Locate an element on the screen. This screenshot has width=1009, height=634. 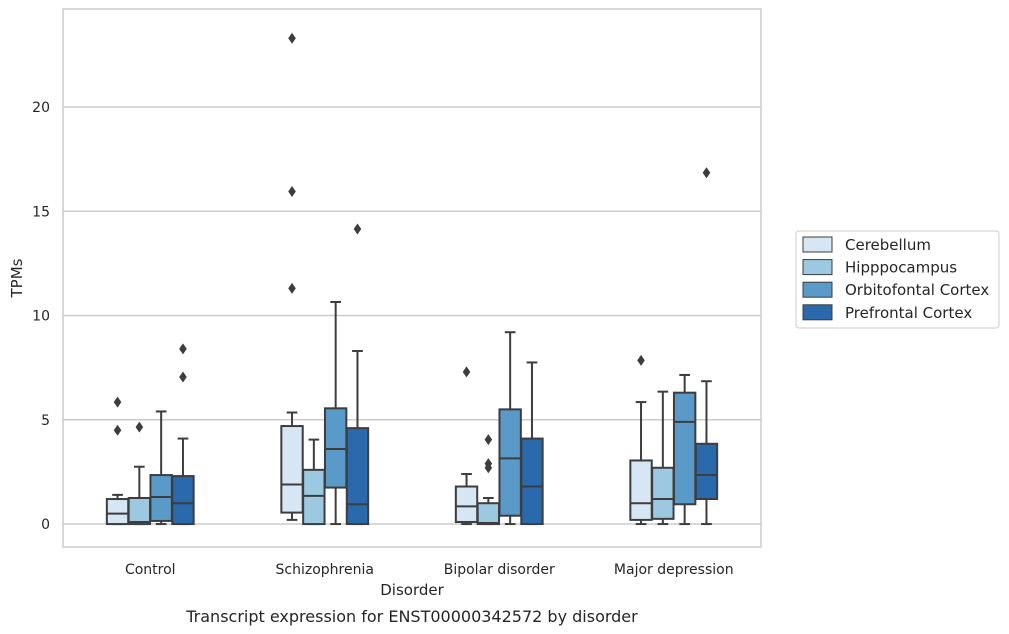
legend-label: Prefrontal Cortex is located at coordinates (908, 313).